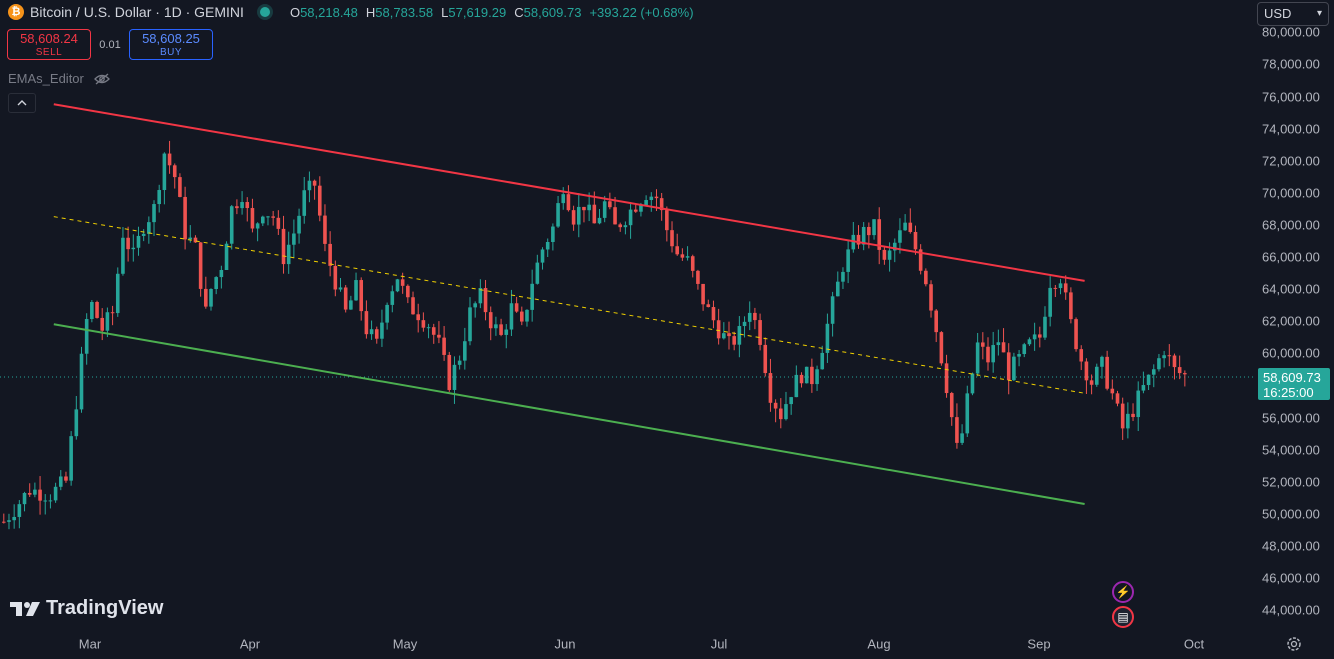 The height and width of the screenshot is (659, 1334). I want to click on collapse-legend-button, so click(22, 103).